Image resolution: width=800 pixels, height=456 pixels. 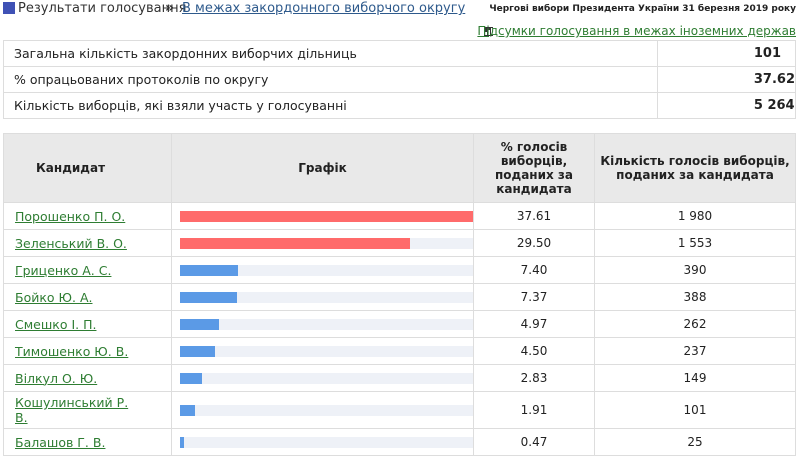 I want to click on header-candidate: Кандидат, so click(x=87, y=168).